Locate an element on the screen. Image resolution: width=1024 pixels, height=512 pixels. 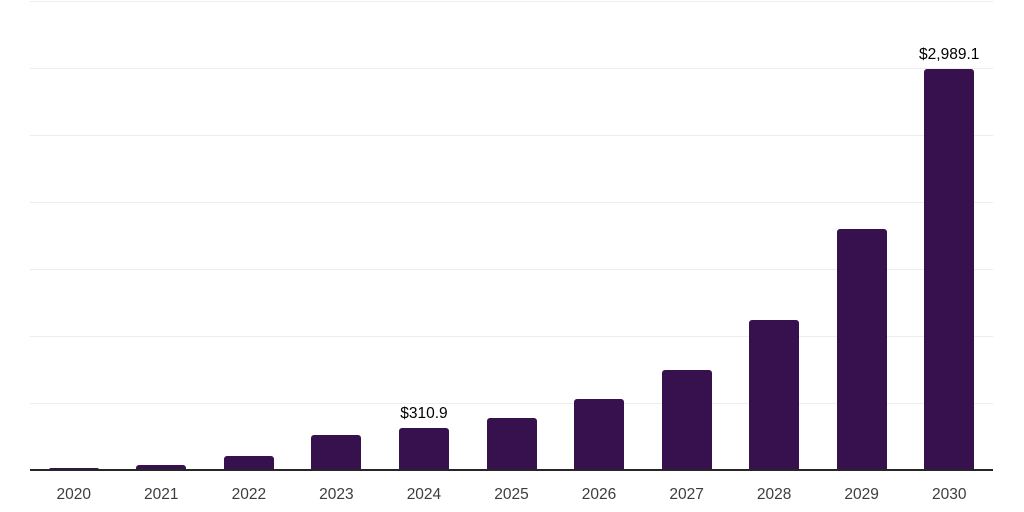
x-tick-label-2029: 2029 is located at coordinates (861, 494).